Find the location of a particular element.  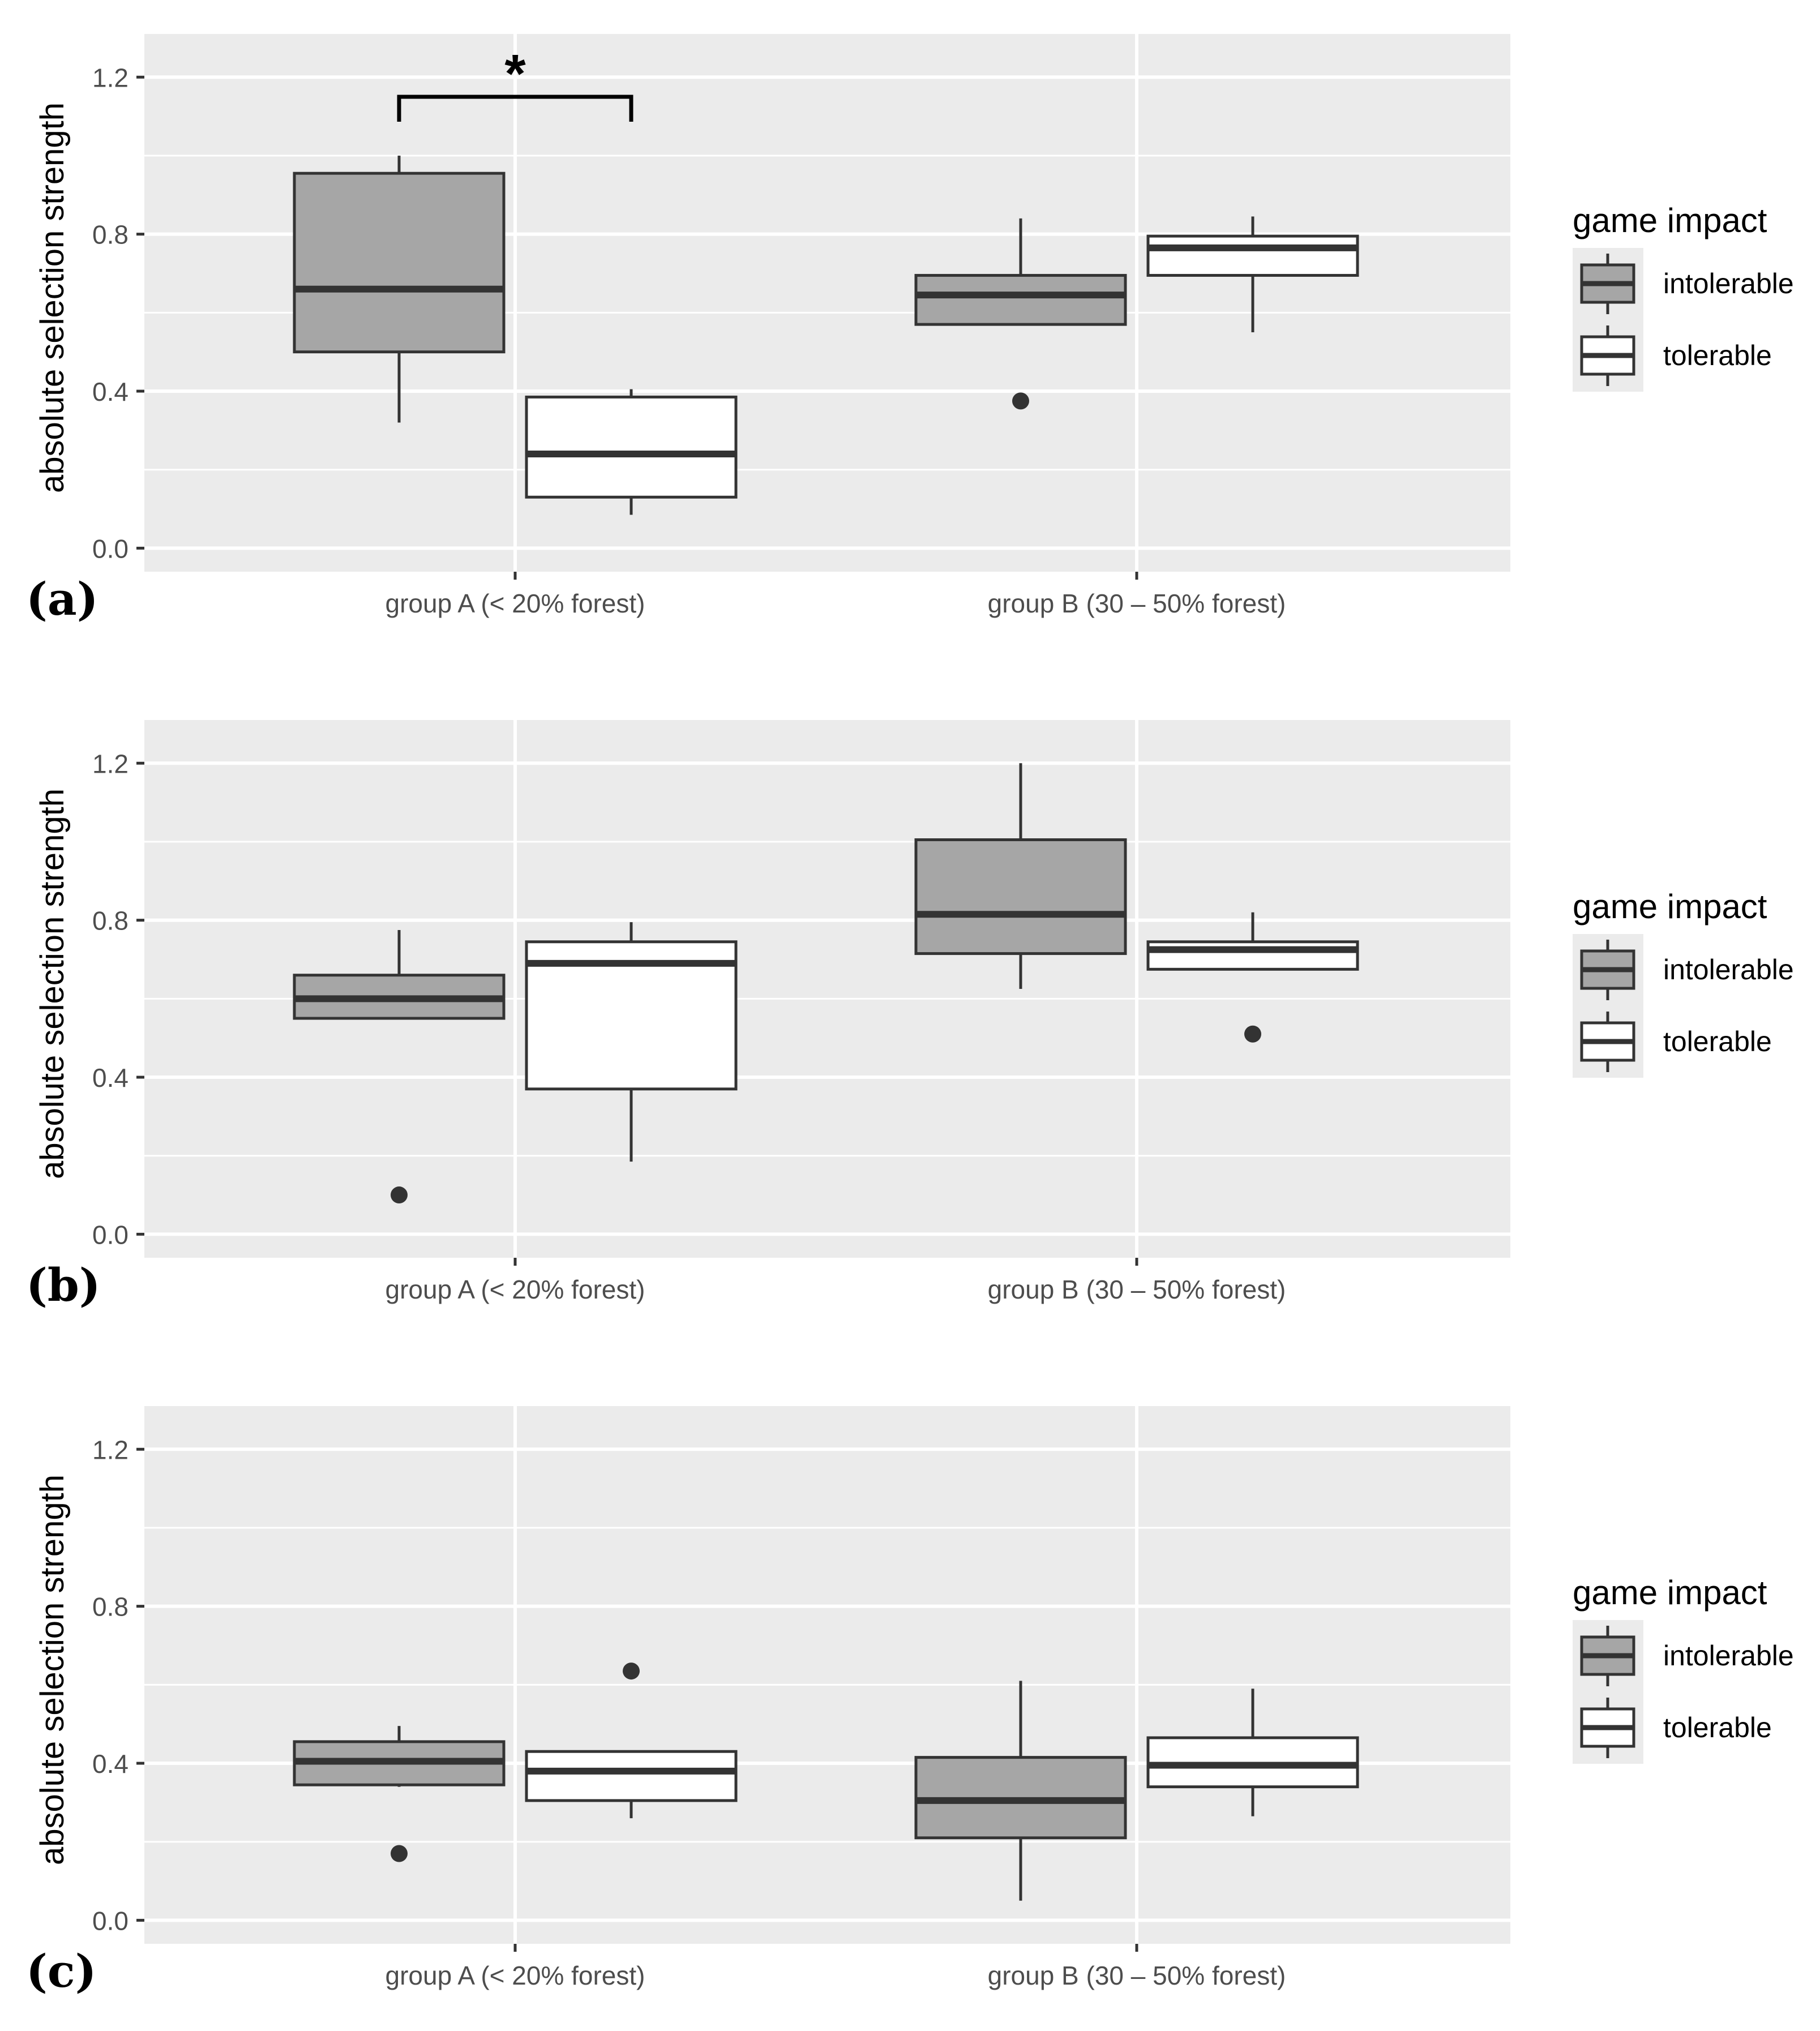

panel-label: (c) is located at coordinates (61, 1971).